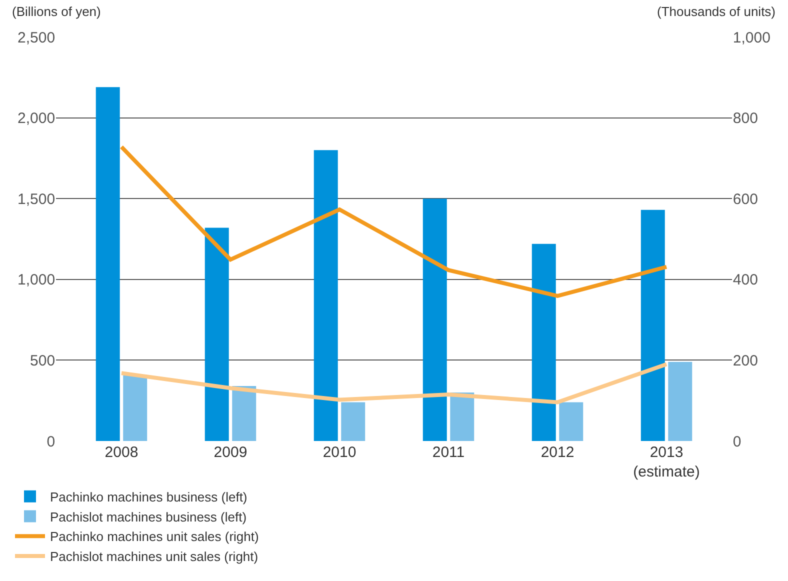 The width and height of the screenshot is (788, 581). Describe the element at coordinates (231, 452) in the screenshot. I see `x-tick-label: 2009` at that location.